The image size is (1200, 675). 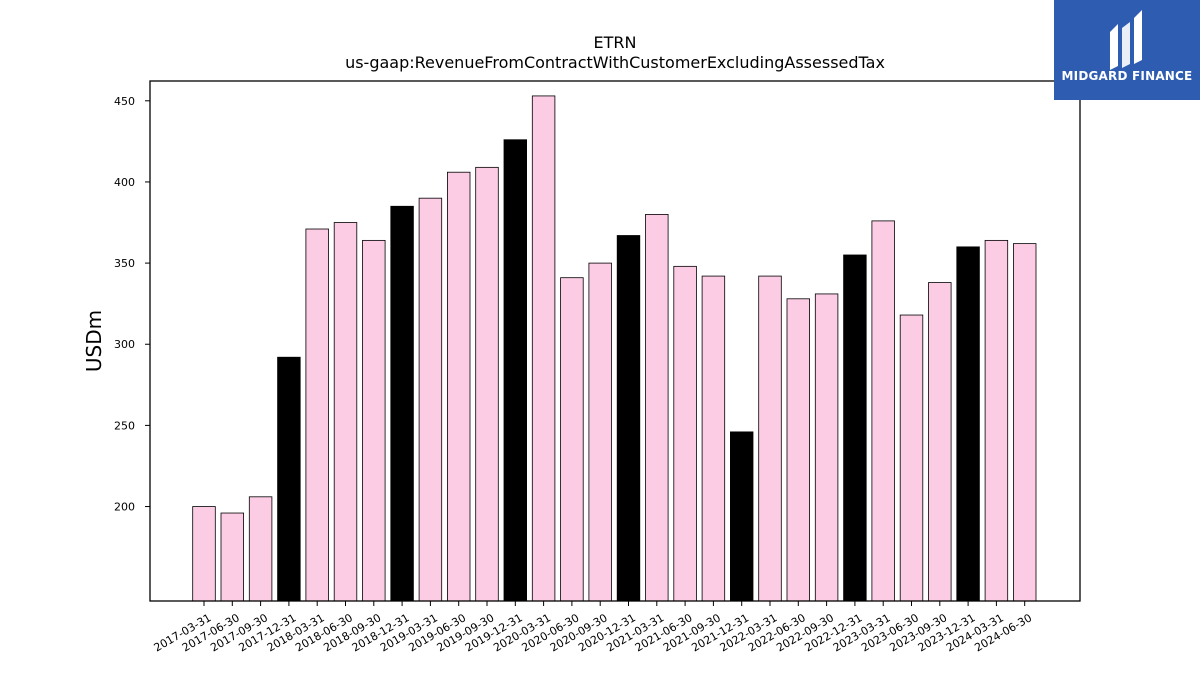 What do you see at coordinates (94, 341) in the screenshot?
I see `y-axis-label: USDm` at bounding box center [94, 341].